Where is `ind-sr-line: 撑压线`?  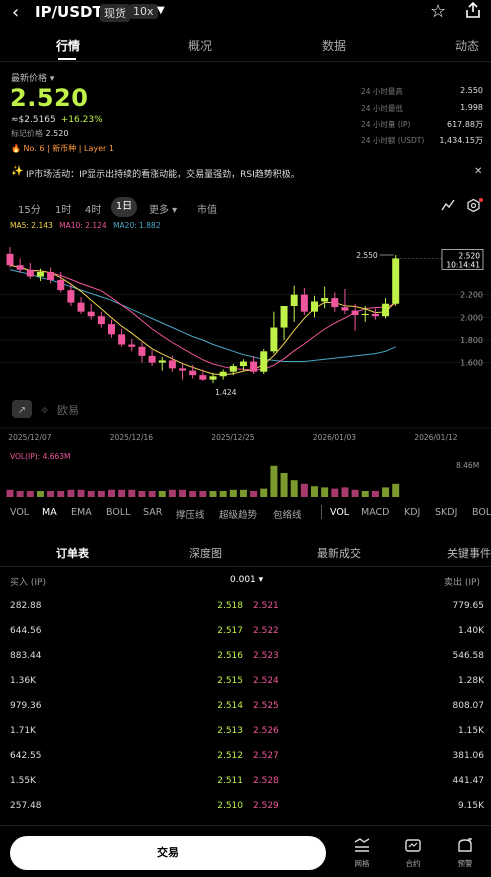 ind-sr-line: 撑压线 is located at coordinates (190, 515).